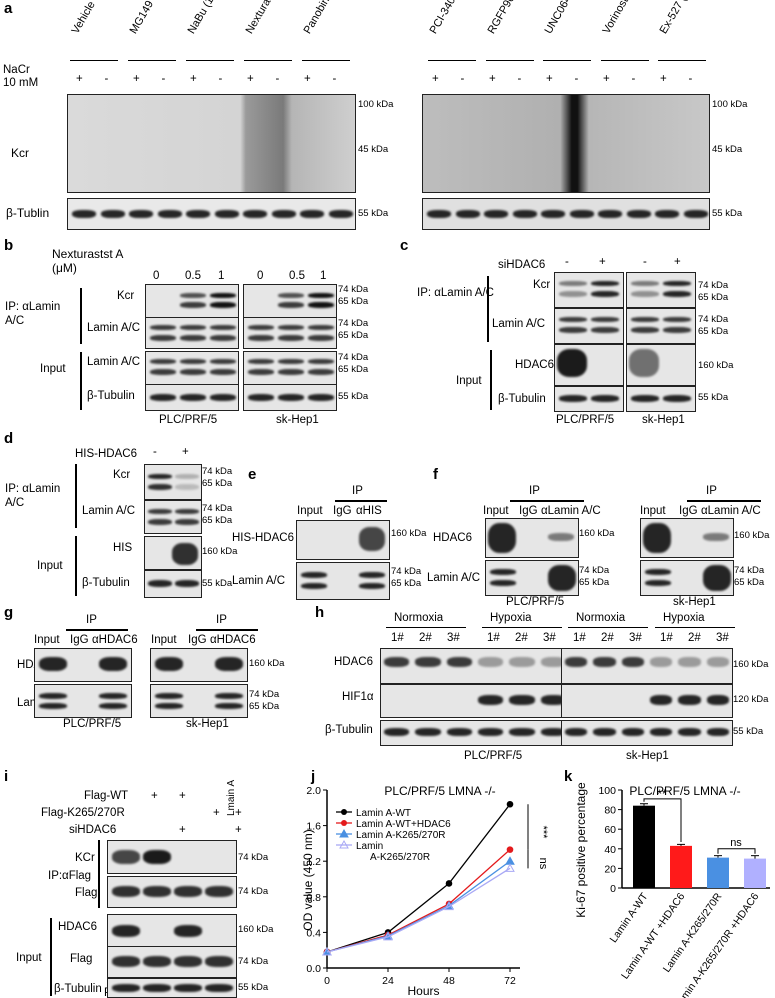 Image resolution: width=775 pixels, height=998 pixels. I want to click on panel-h-cond-line-plc-hypoxia, so click(522, 627).